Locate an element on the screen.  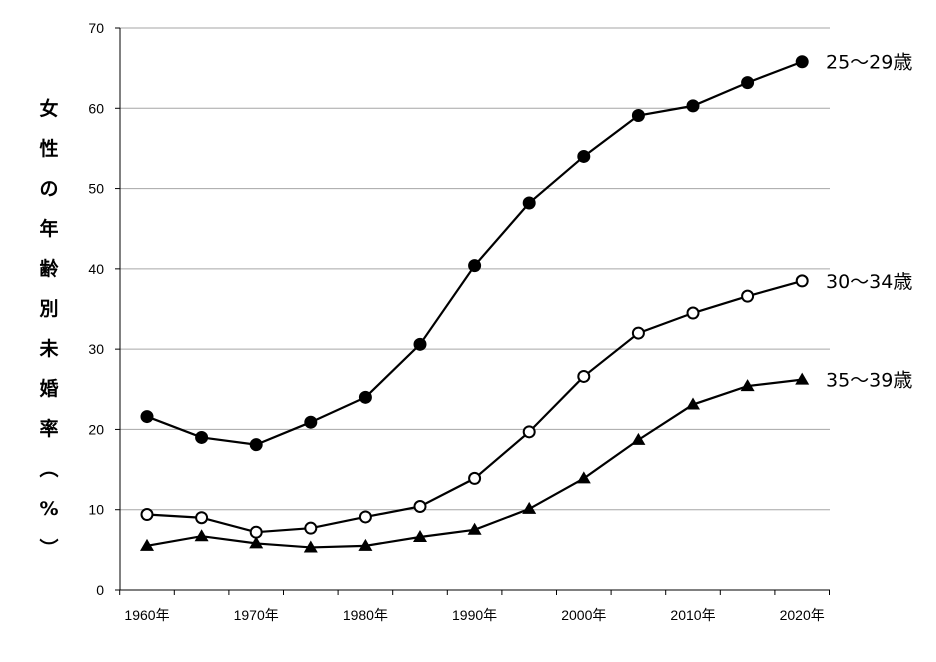
y-tick-label: 10 is located at coordinates (96, 510).